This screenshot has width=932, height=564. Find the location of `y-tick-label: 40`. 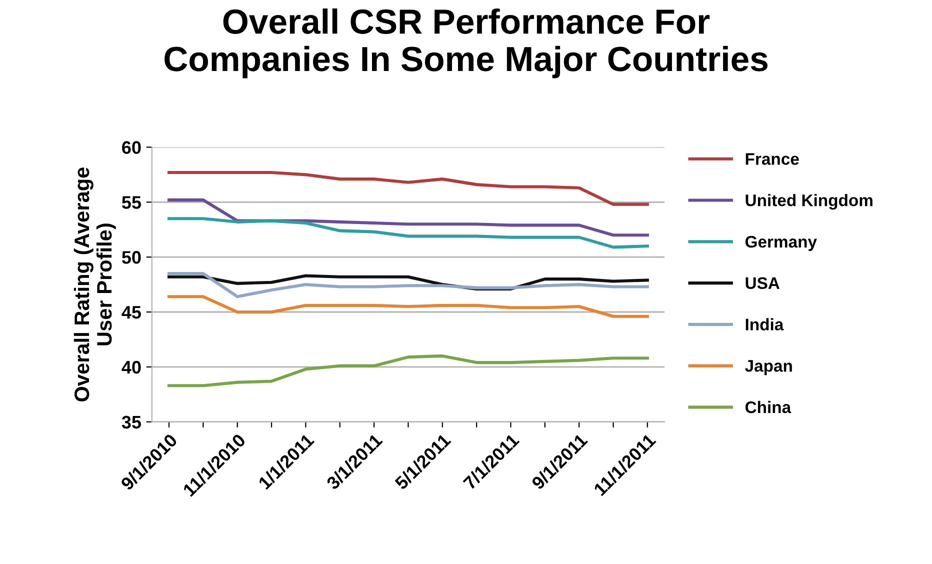

y-tick-label: 40 is located at coordinates (131, 367).